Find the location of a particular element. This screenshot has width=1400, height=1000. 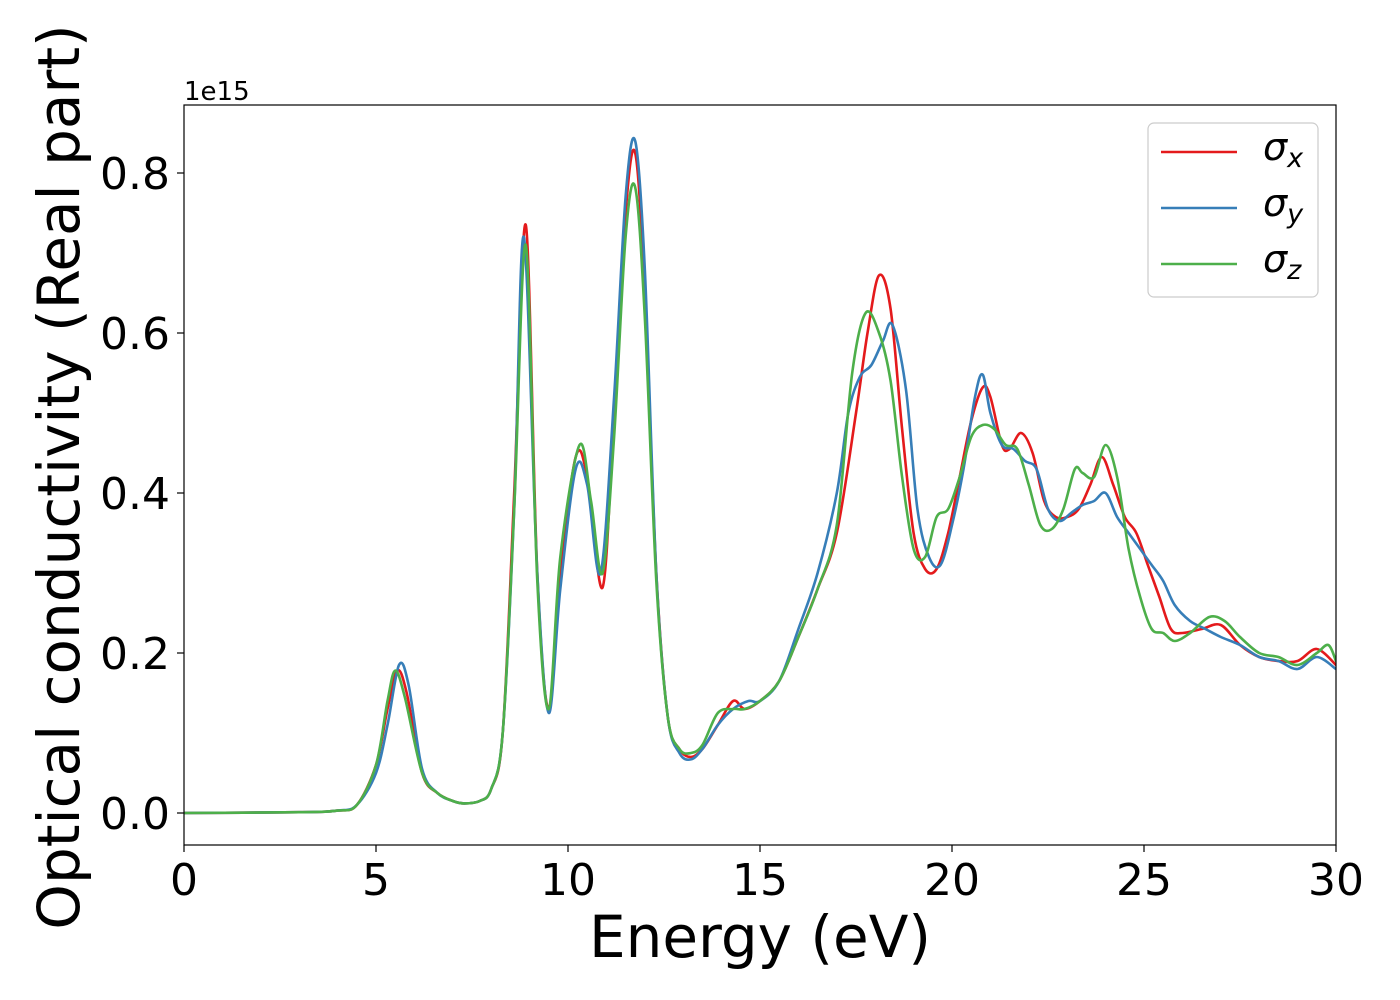

y-tick-label: 0.8 is located at coordinates (135, 174).